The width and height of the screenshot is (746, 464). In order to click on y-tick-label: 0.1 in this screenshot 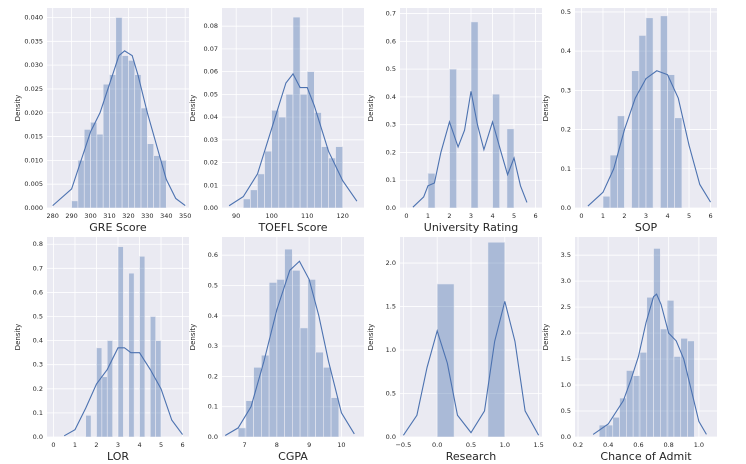, I will do `click(38, 413)`.